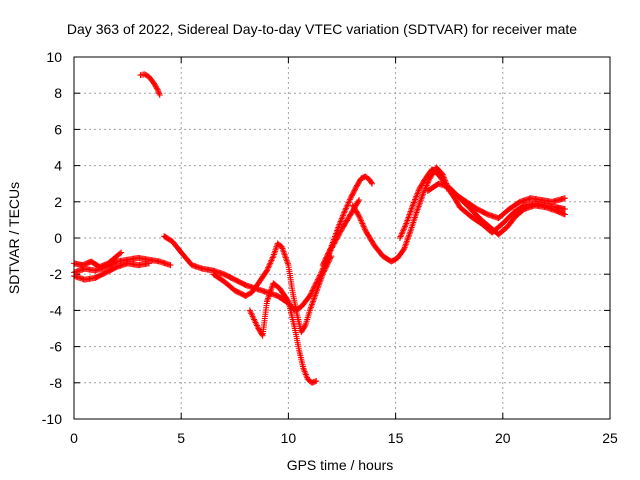 The height and width of the screenshot is (480, 640). Describe the element at coordinates (14, 238) in the screenshot. I see `y-axis-label: SDTVAR / TECUs` at that location.